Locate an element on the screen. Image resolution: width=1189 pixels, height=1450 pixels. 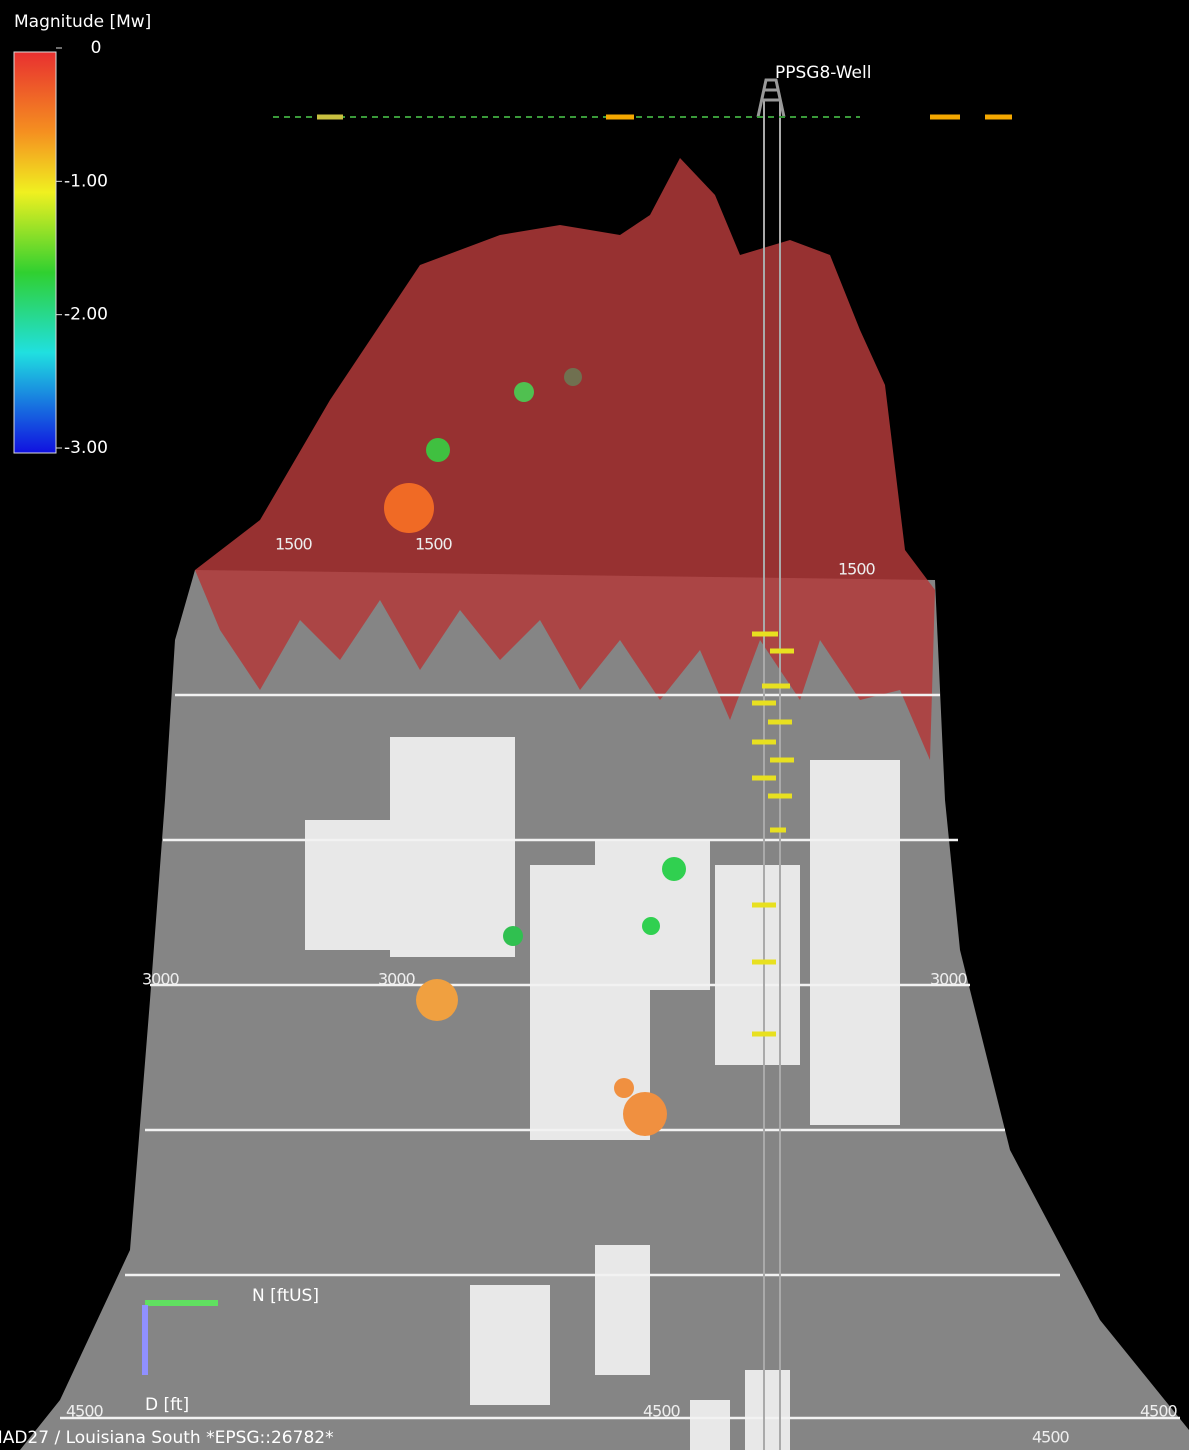
events is located at coordinates (535, 752).